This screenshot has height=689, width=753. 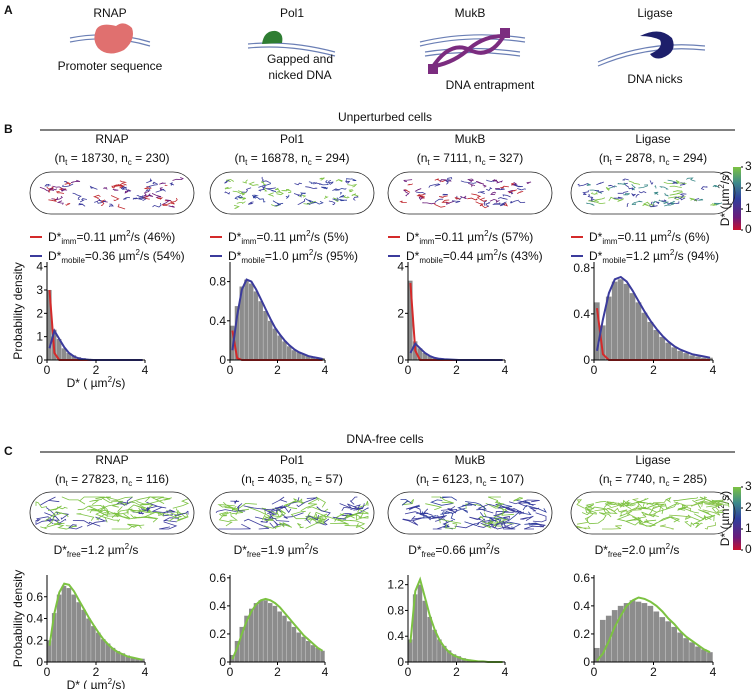 I want to click on y-tick-label: 0, so click(x=400, y=662).